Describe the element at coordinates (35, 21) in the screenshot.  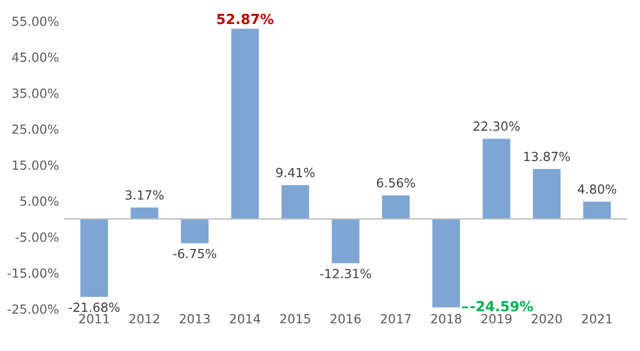
I see `y-tick-label: 55.00%` at that location.